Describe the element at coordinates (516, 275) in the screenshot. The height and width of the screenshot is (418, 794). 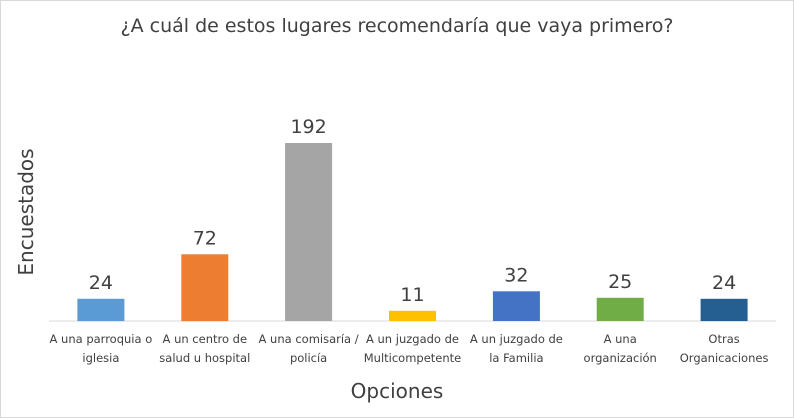
I see `data-label: 32` at that location.